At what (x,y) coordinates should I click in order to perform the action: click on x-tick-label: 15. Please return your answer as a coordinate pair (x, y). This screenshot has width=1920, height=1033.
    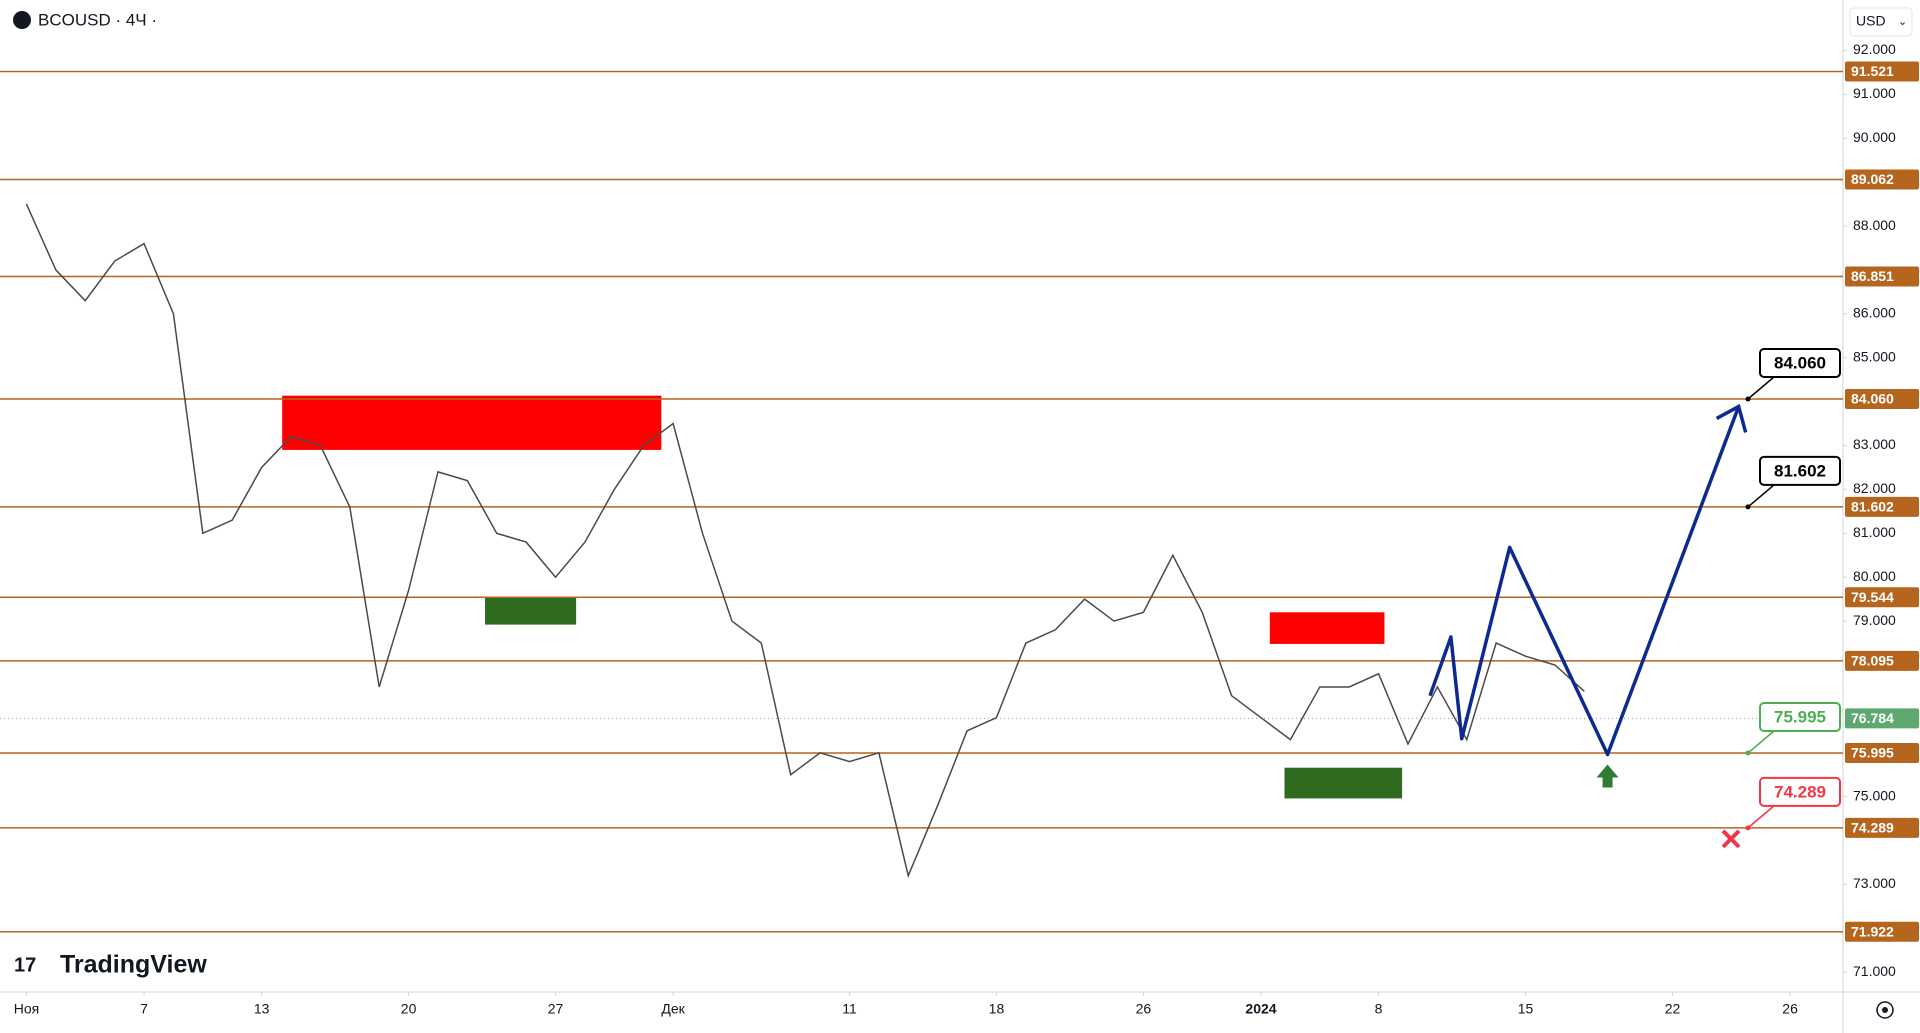
    Looking at the image, I should click on (1526, 1009).